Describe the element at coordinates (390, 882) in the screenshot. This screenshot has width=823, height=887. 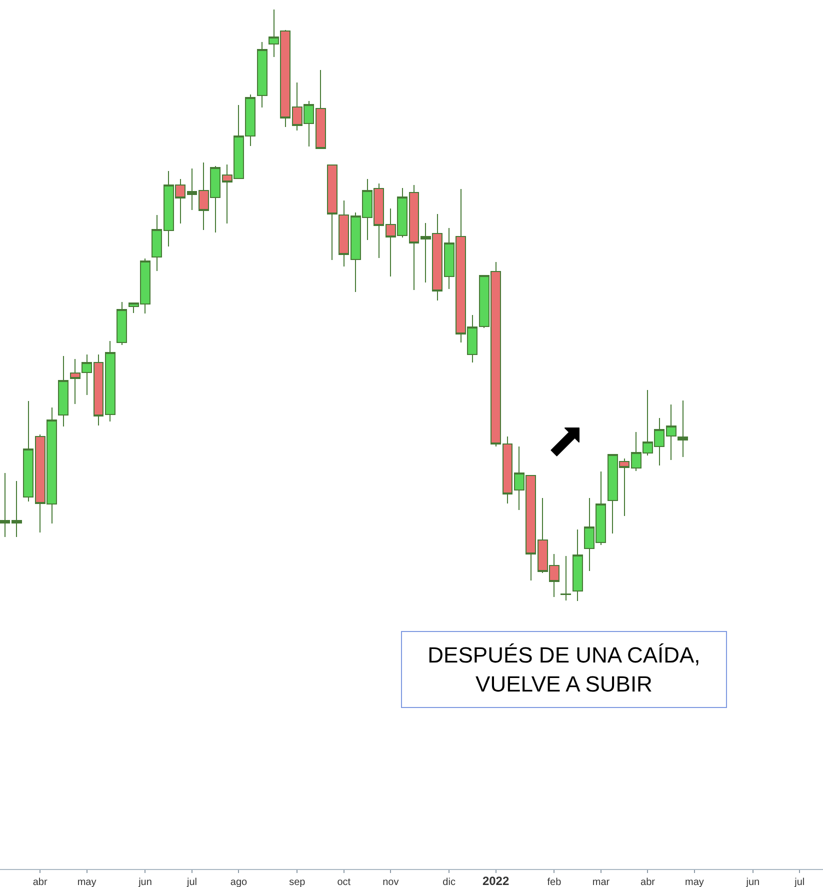
I see `x-tick-label: nov` at that location.